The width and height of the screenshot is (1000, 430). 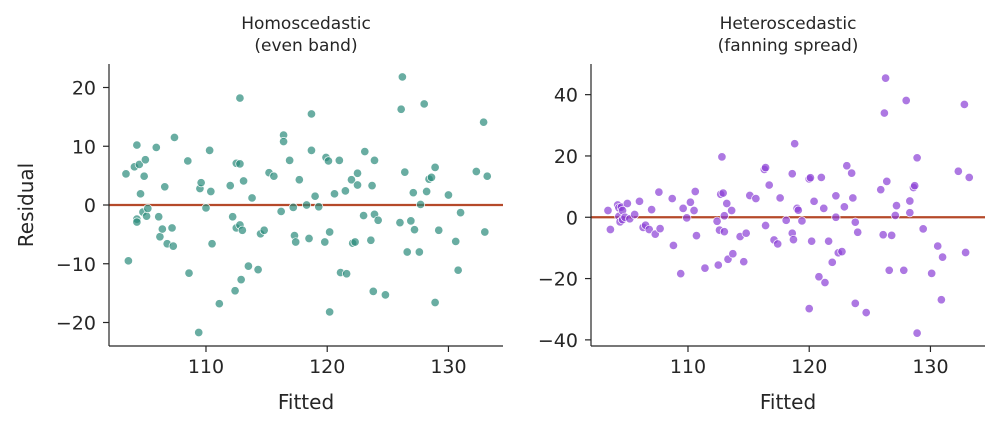 I want to click on chart-title-line: Homoscedastic, so click(x=306, y=24).